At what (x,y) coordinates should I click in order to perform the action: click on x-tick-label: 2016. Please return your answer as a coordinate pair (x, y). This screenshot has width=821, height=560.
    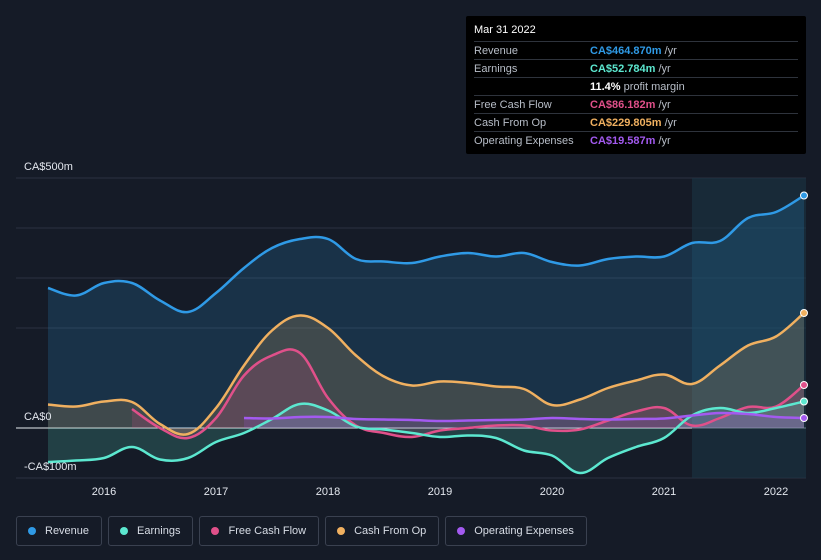
    Looking at the image, I should click on (104, 492).